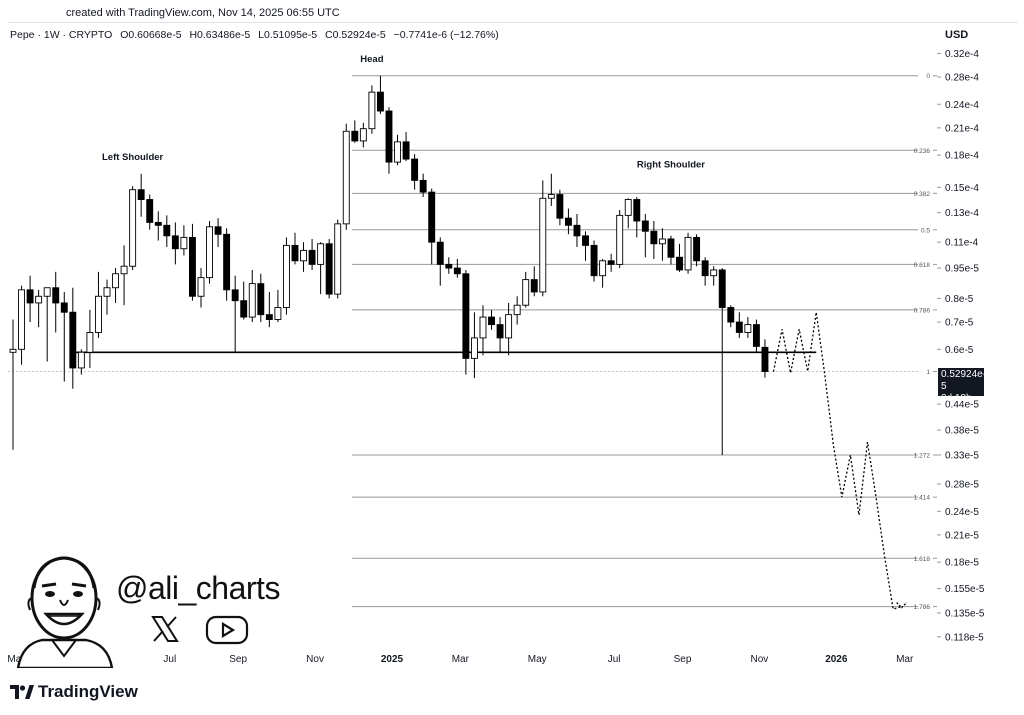 The image size is (1024, 715). What do you see at coordinates (962, 243) in the screenshot?
I see `y-axis-label: 0.11e-4` at bounding box center [962, 243].